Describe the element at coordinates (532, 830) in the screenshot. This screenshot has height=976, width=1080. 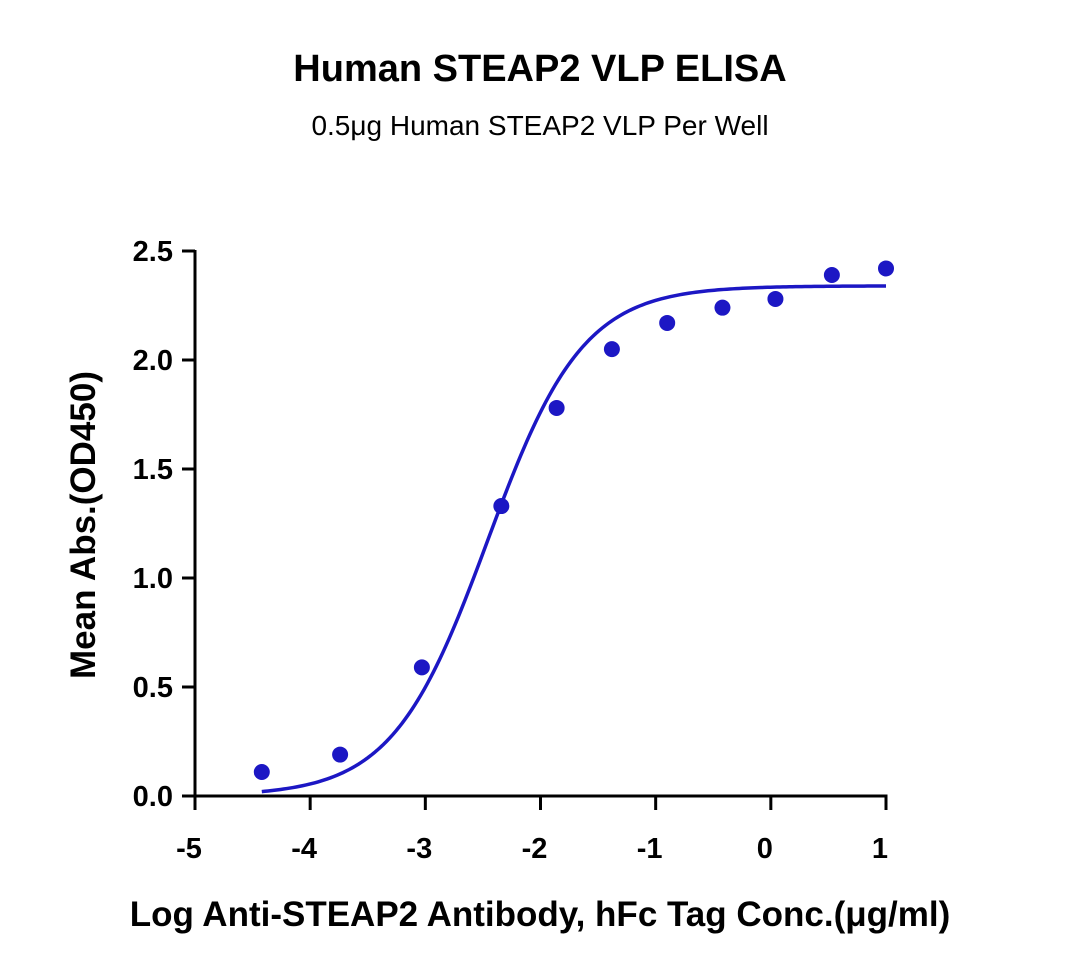
I see `x-ticks: -5 -4 -3 -2 -1 0 1` at that location.